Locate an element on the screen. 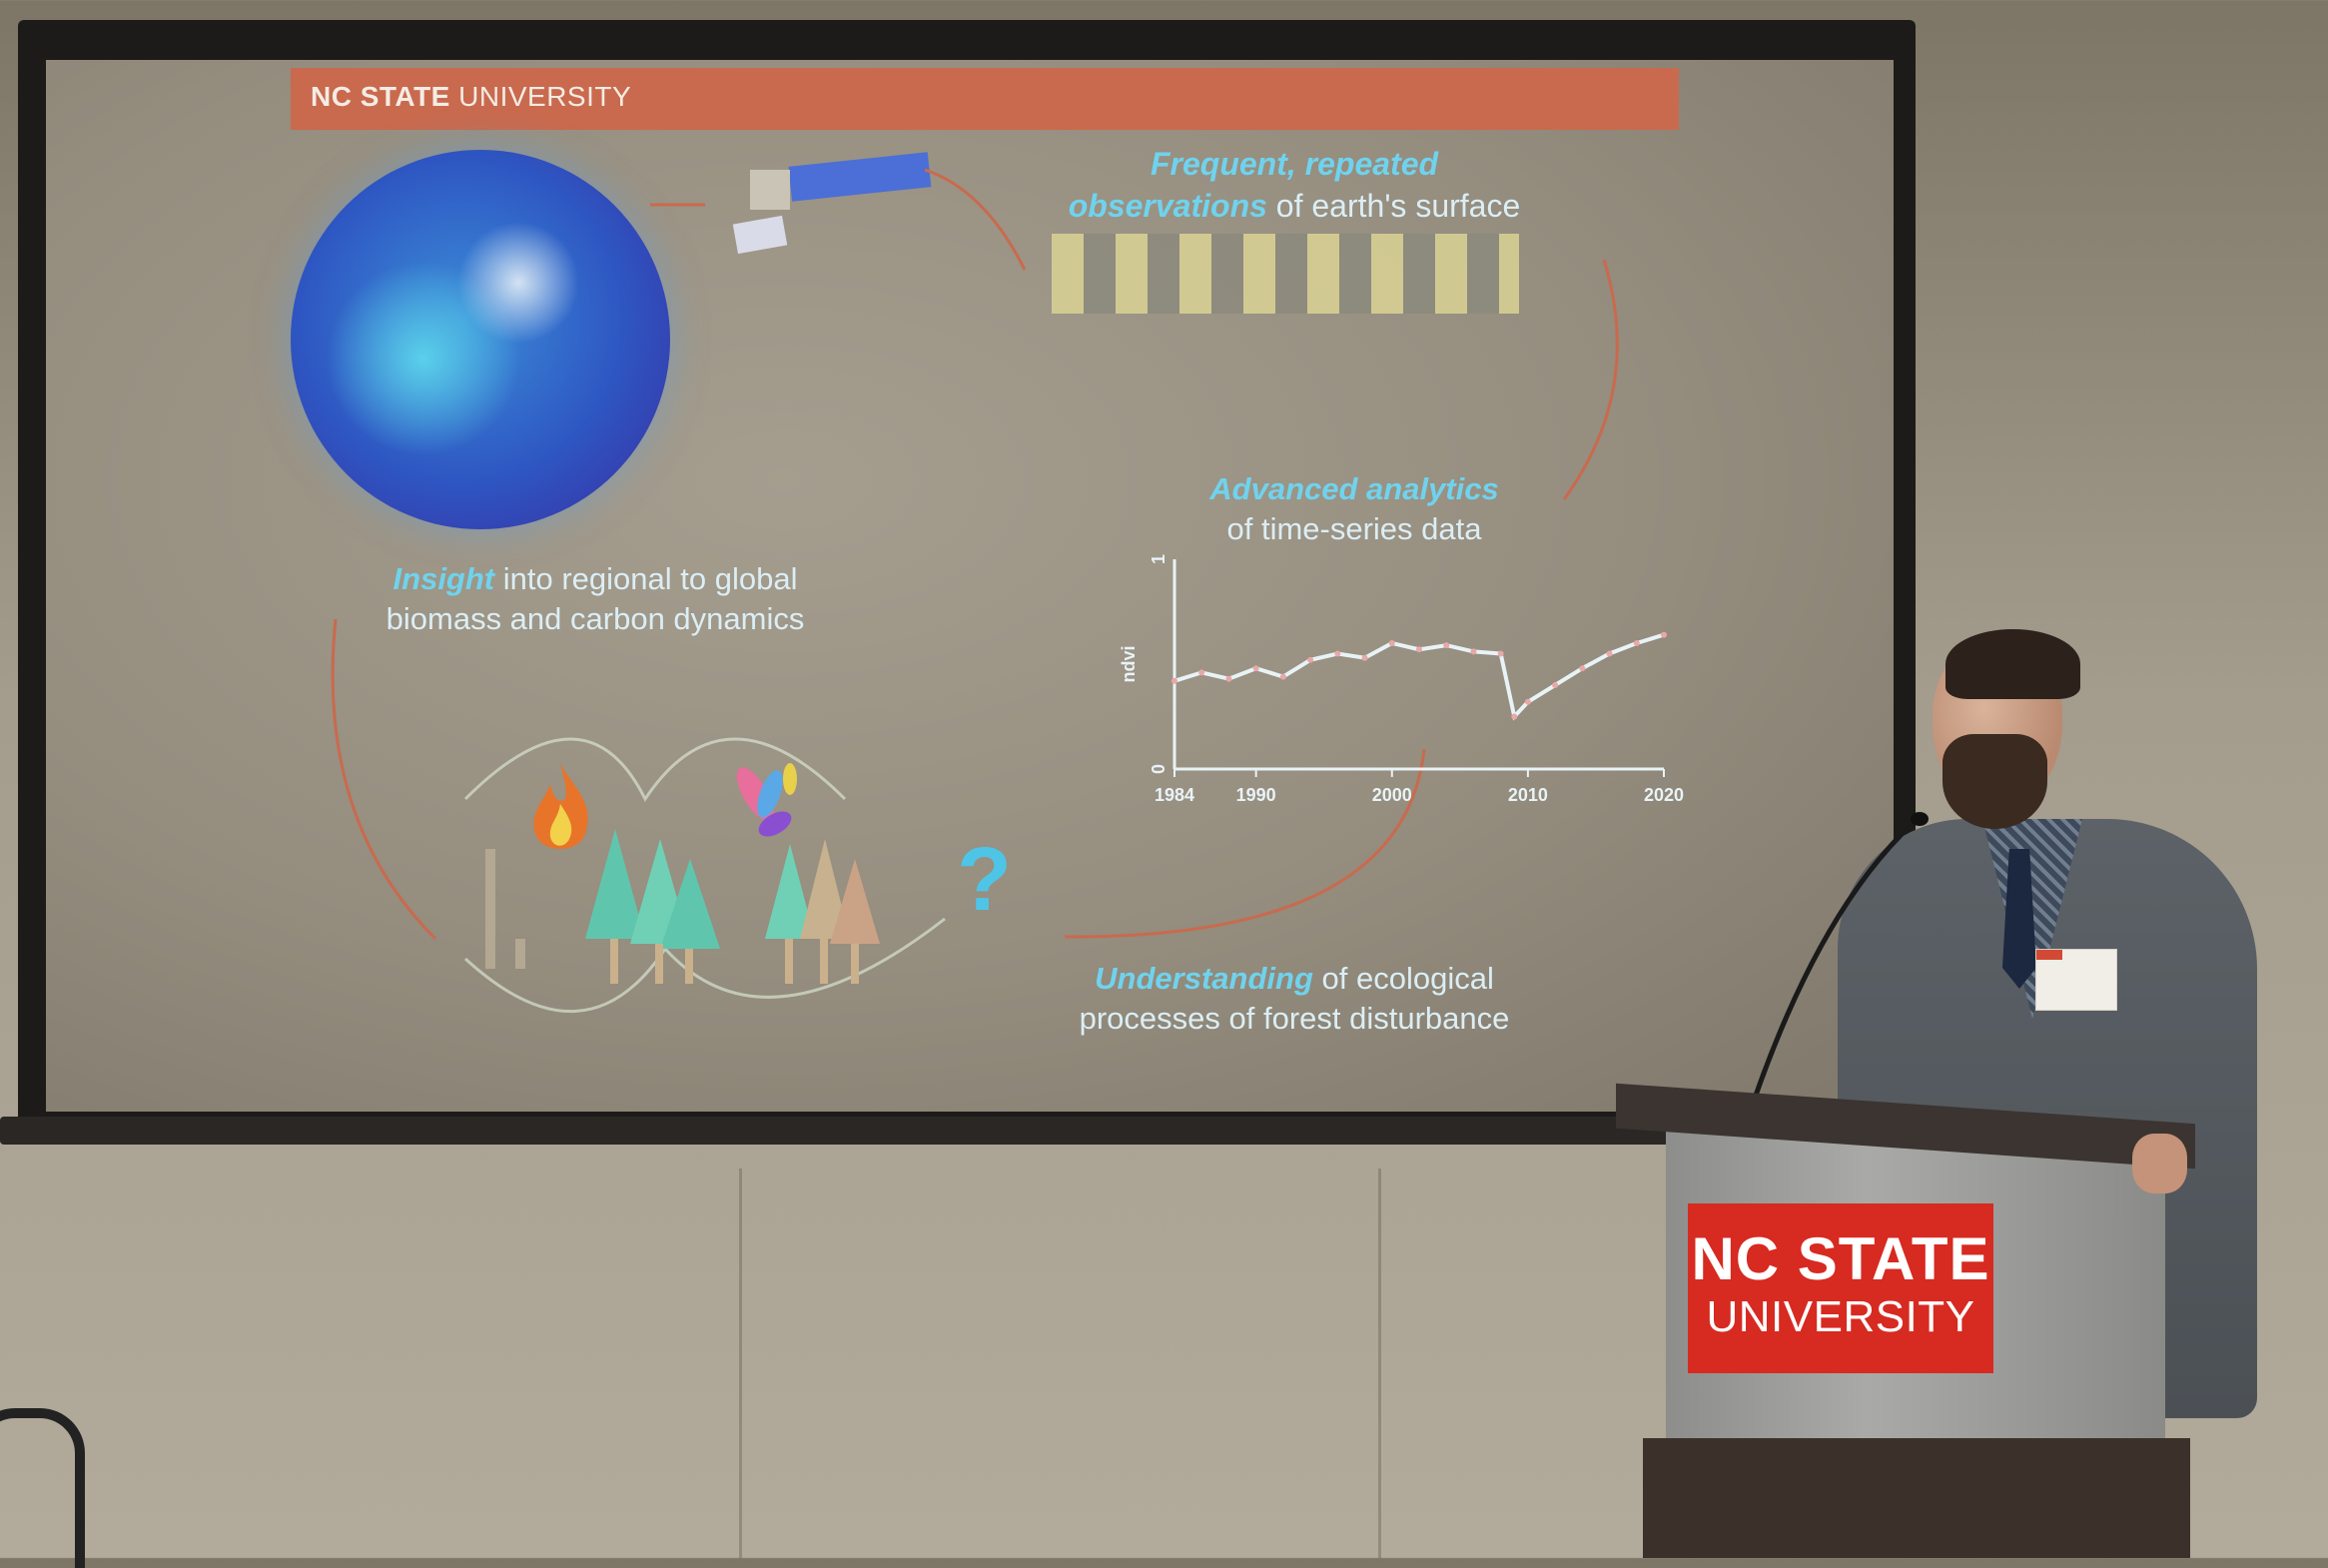 Image resolution: width=2328 pixels, height=1568 pixels. podium-sign-line2: UNIVERSITY is located at coordinates (1840, 1316).